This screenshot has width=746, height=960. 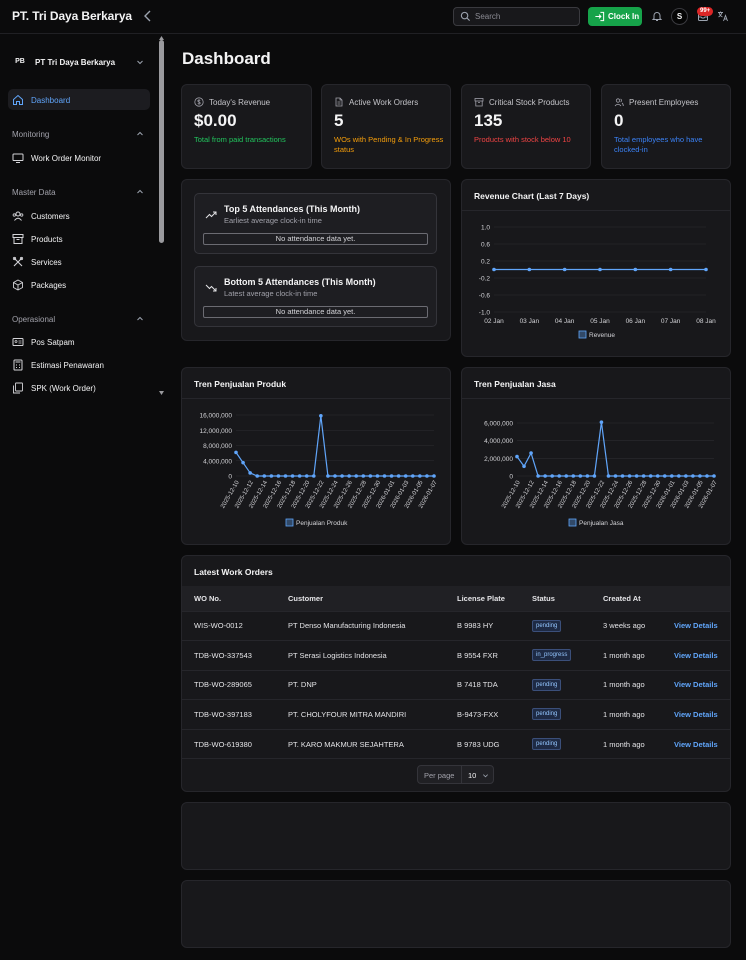 I want to click on series-line, so click(x=334, y=446).